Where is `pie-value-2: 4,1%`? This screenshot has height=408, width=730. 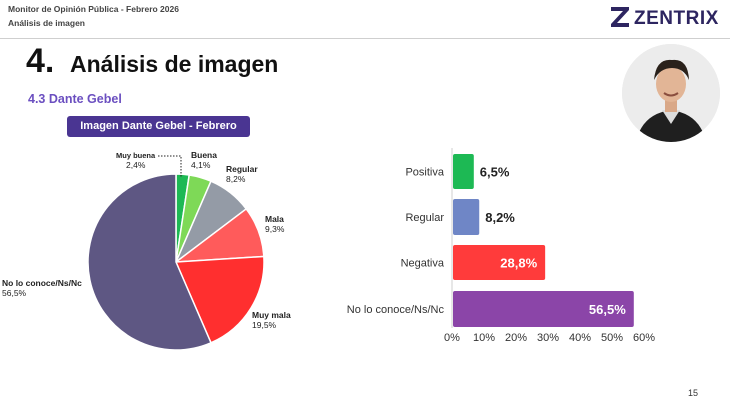 pie-value-2: 4,1% is located at coordinates (201, 165).